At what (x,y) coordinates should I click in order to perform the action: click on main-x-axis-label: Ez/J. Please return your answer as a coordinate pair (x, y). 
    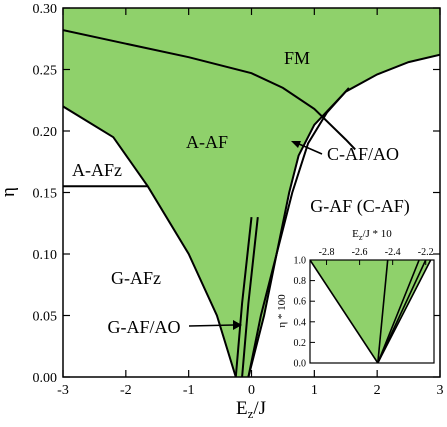
    Looking at the image, I should click on (251, 409).